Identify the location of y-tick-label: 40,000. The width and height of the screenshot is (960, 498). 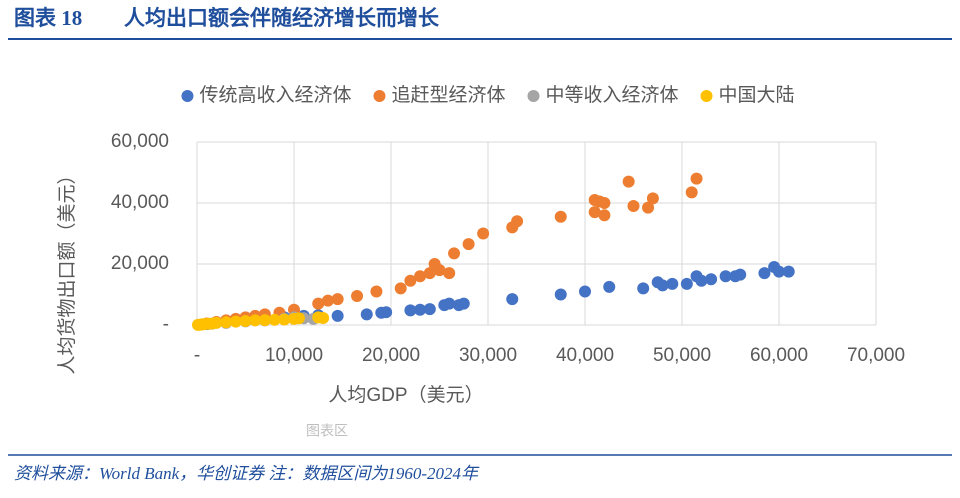
(140, 202).